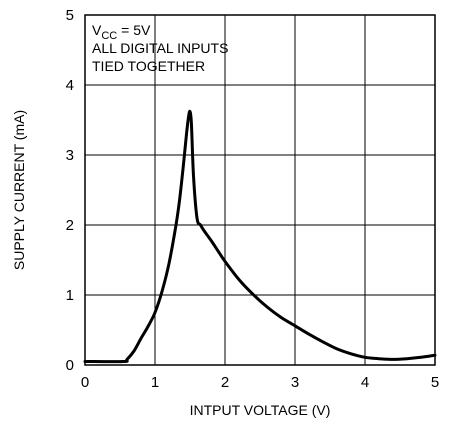 This screenshot has height=423, width=453. I want to click on x-tick-label-3: 3, so click(295, 382).